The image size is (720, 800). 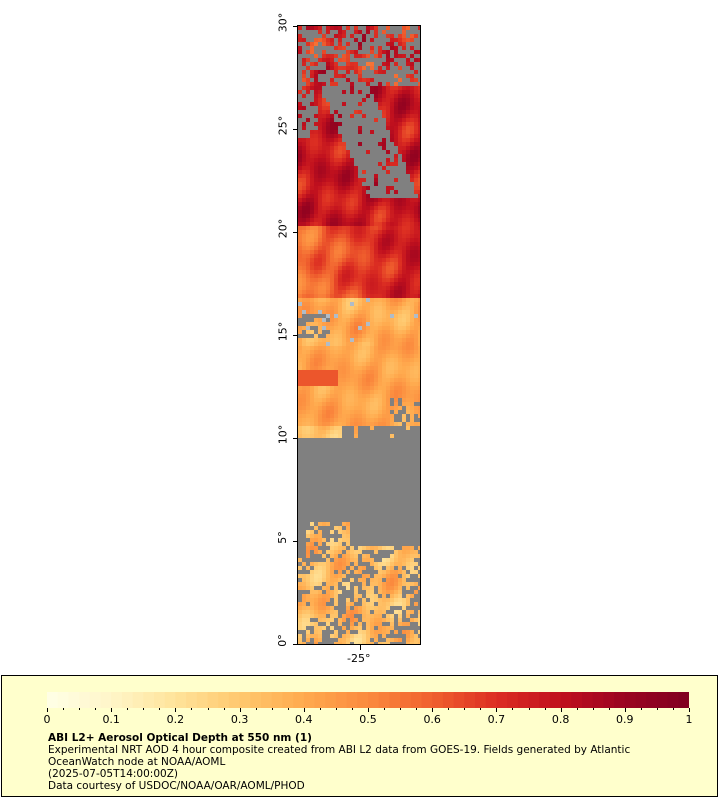 What do you see at coordinates (111, 719) in the screenshot?
I see `colorbar-tick-label: 0.1` at bounding box center [111, 719].